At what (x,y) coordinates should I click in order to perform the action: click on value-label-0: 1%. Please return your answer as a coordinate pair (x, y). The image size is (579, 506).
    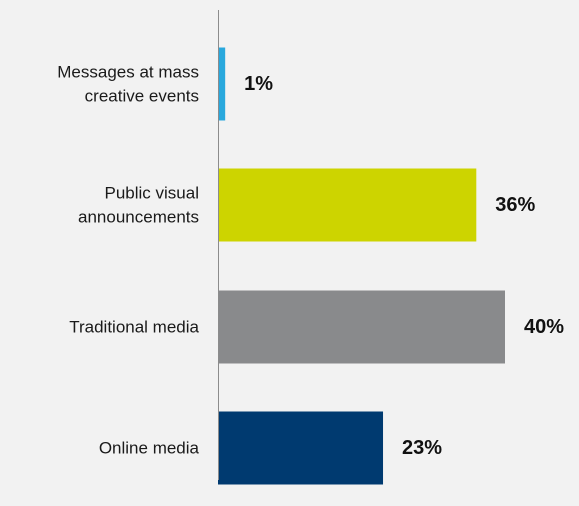
    Looking at the image, I should click on (258, 84).